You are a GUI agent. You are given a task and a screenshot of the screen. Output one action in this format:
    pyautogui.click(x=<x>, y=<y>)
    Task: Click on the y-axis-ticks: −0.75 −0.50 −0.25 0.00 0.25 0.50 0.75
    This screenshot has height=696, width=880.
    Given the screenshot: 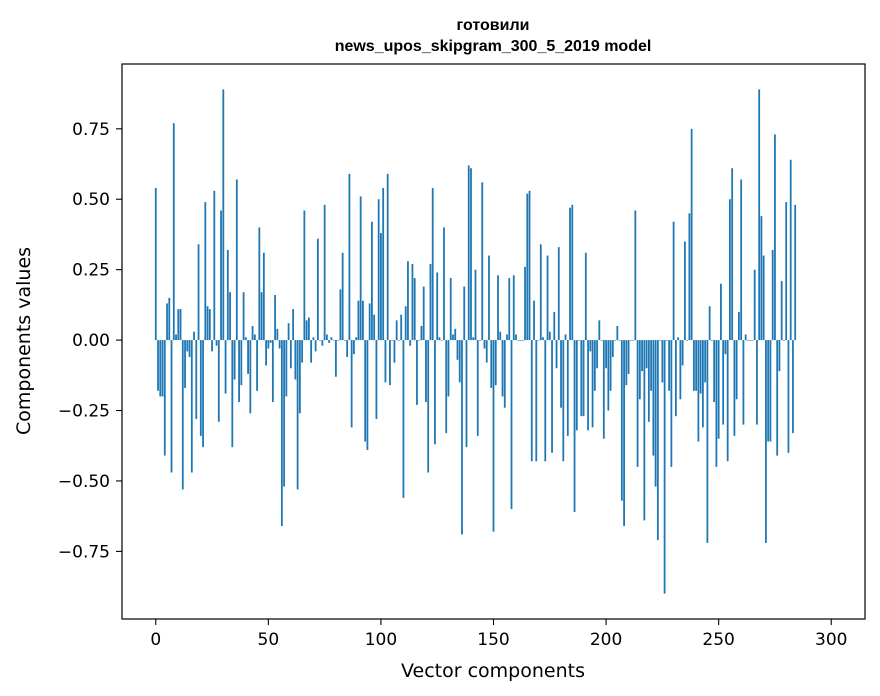 What is the action you would take?
    pyautogui.click(x=90, y=341)
    